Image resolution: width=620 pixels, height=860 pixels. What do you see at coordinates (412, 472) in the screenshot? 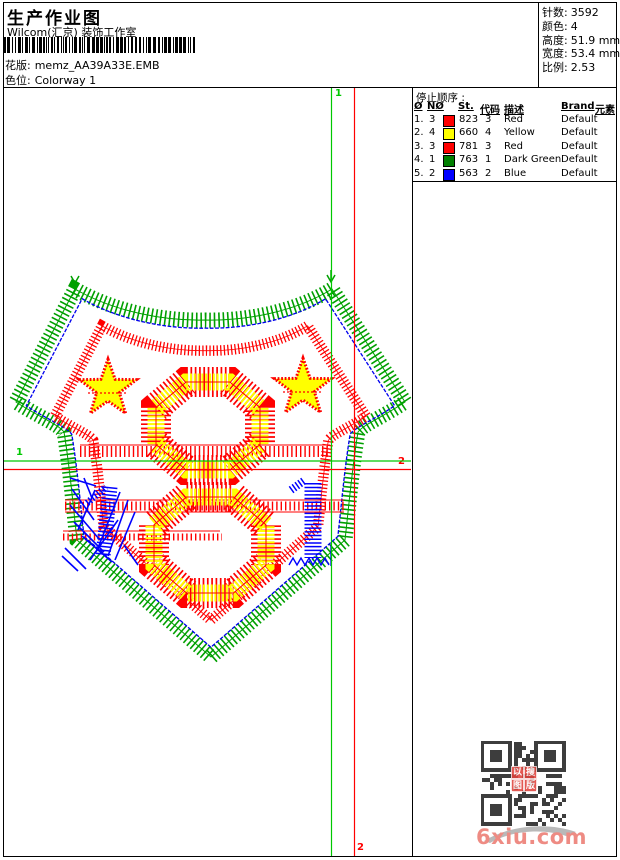
I see `right-column-divider-line` at bounding box center [412, 472].